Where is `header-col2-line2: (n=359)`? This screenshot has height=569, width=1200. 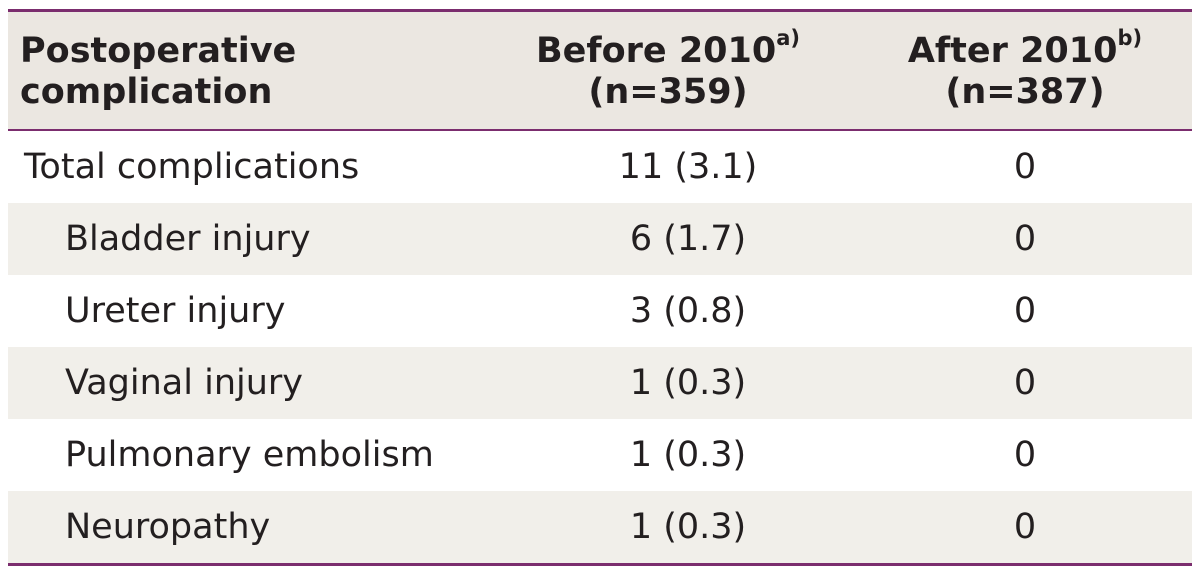 header-col2-line2: (n=359) is located at coordinates (668, 92).